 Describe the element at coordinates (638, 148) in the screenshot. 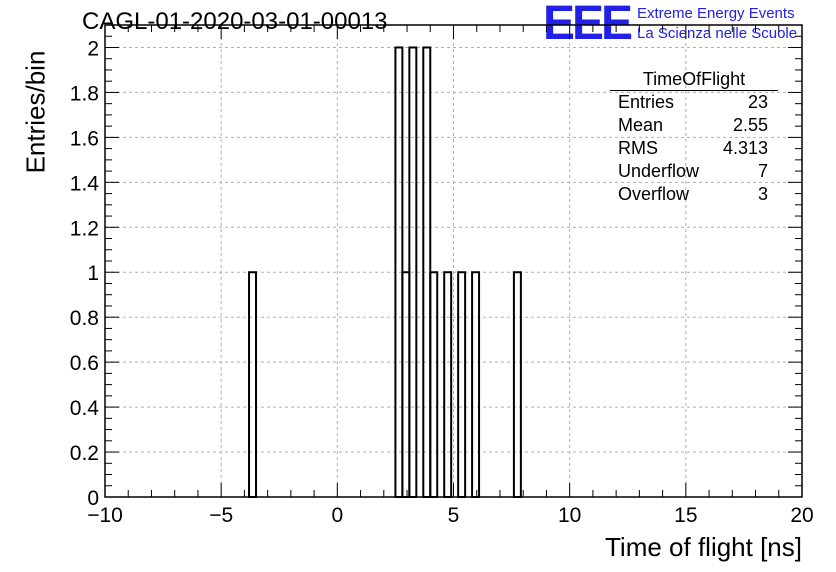

I see `stats-label: RMS` at that location.